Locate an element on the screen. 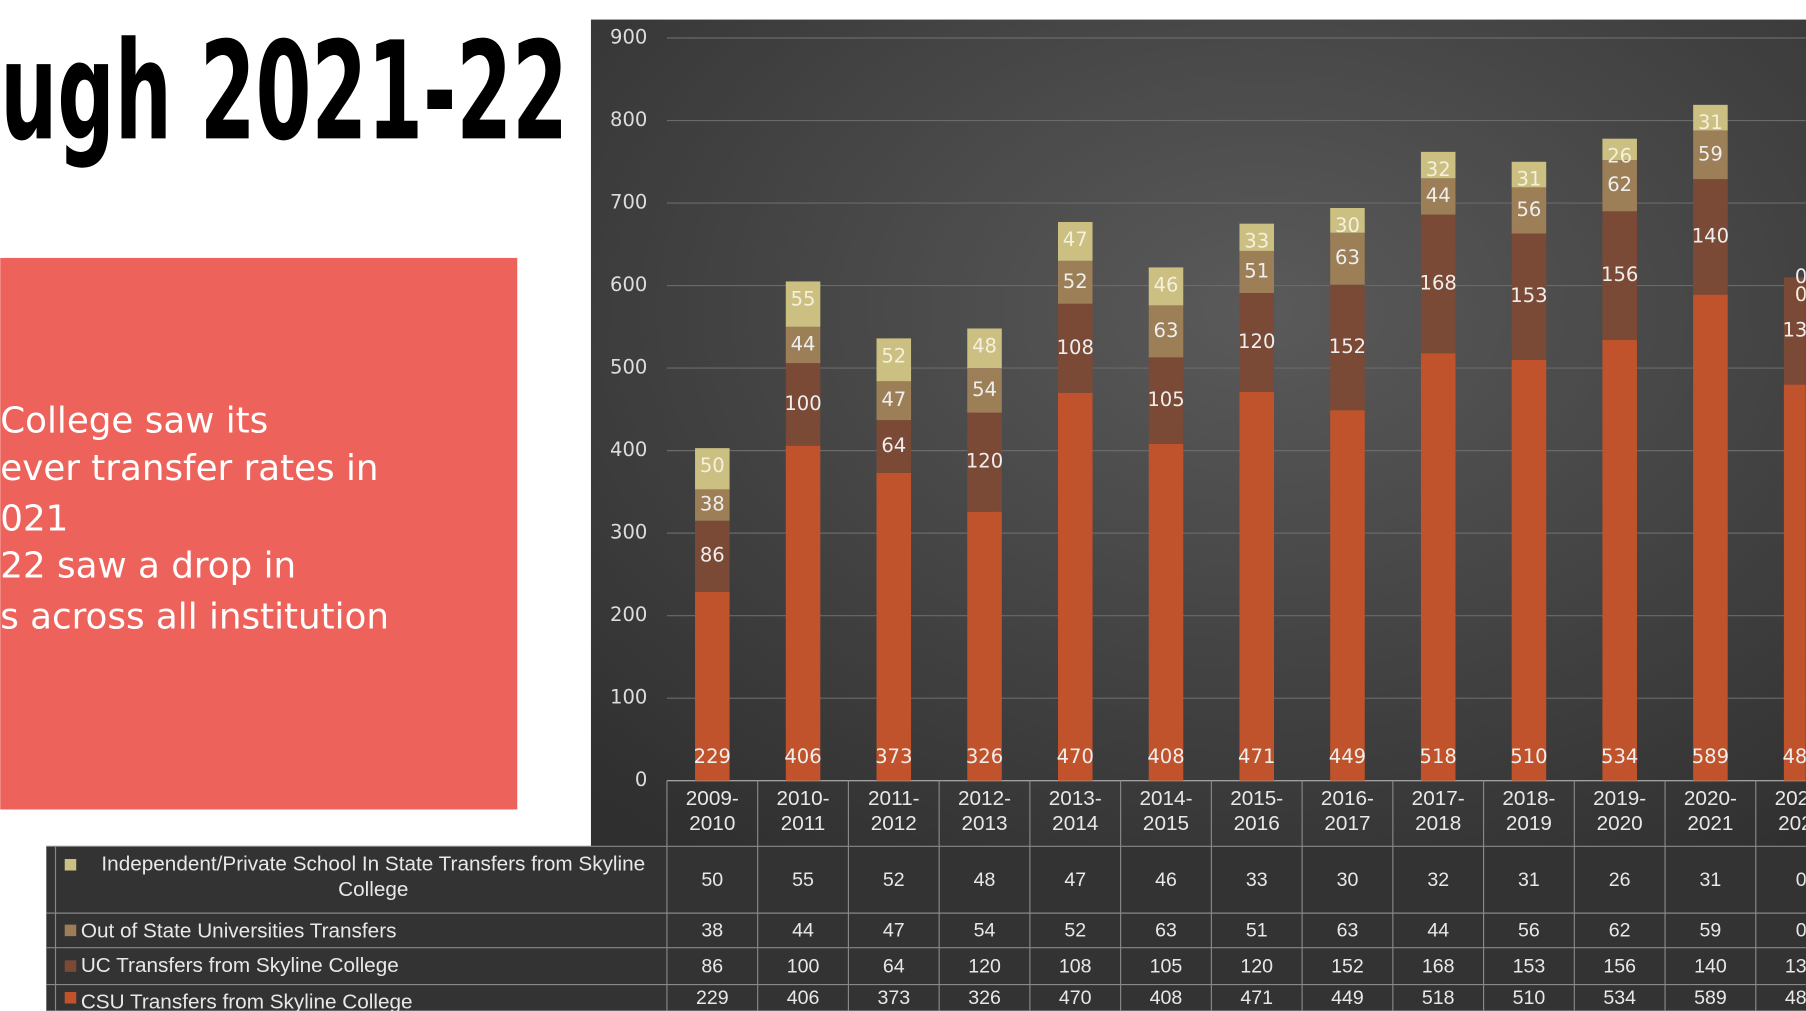 Image resolution: width=1806 pixels, height=1011 pixels. data-label: 100 is located at coordinates (802, 403).